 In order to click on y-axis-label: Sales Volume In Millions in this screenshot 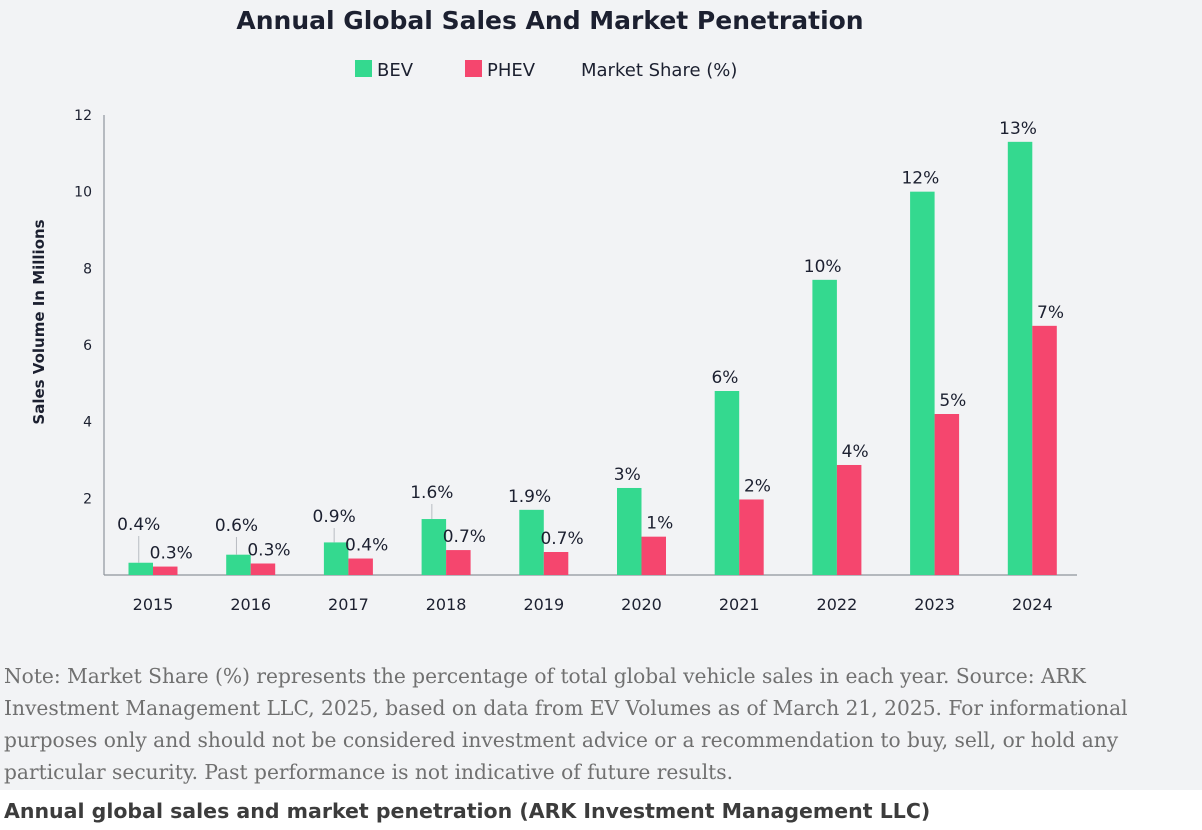, I will do `click(39, 321)`.